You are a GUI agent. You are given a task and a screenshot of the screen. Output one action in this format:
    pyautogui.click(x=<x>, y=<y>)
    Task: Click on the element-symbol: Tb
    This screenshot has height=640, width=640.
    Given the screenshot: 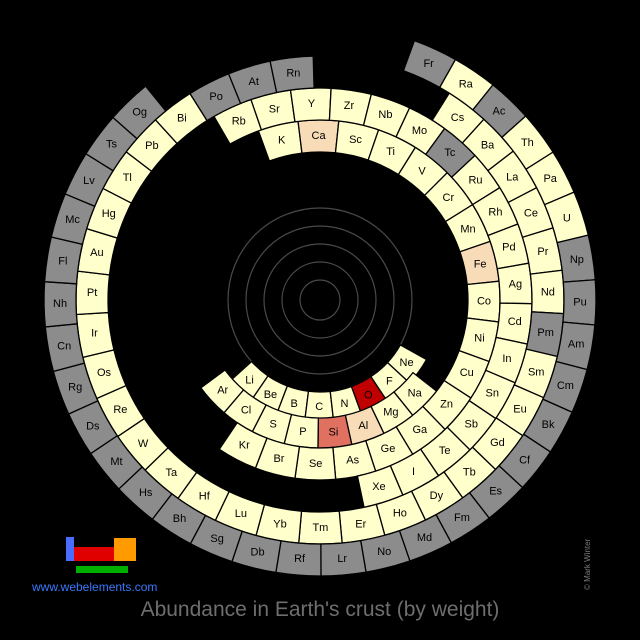 What is the action you would take?
    pyautogui.click(x=469, y=472)
    